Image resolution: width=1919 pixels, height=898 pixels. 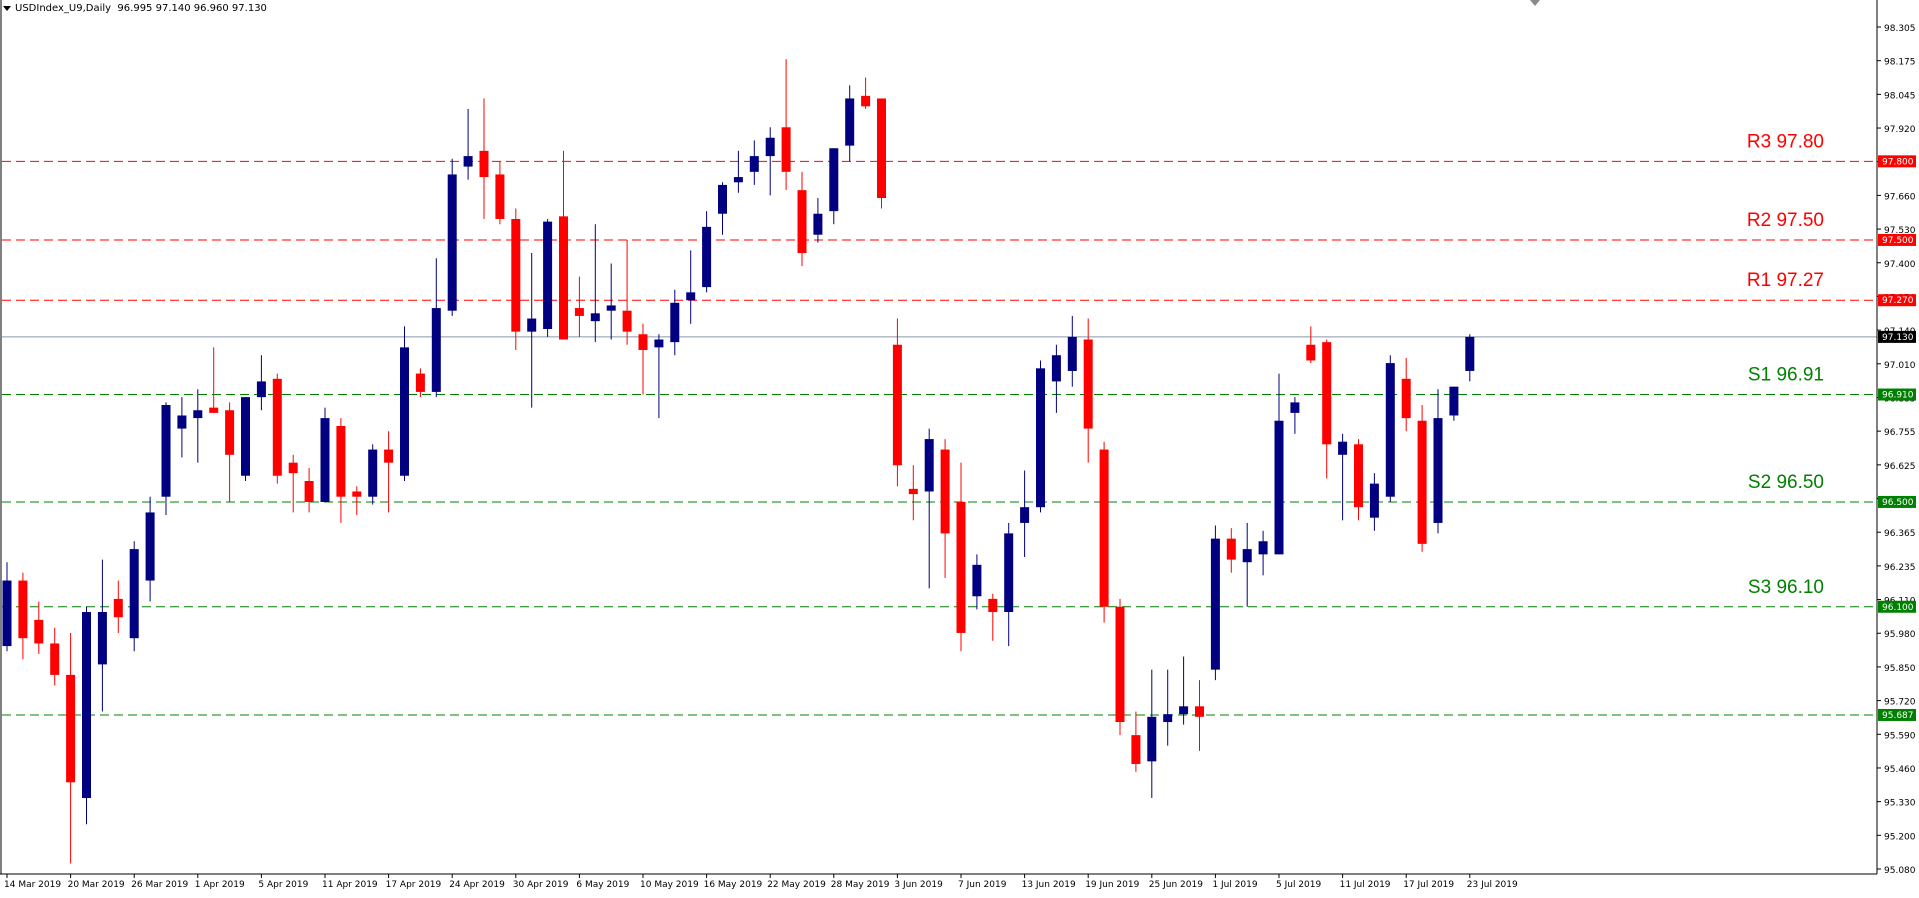 I want to click on price-tag-97-270-bg, so click(x=1897, y=300).